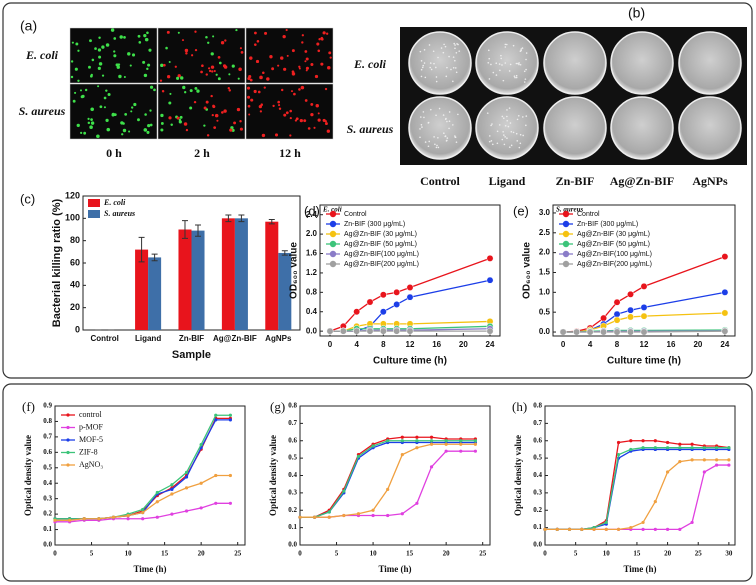  I want to click on y-tick-label: 0.2, so click(292, 510).